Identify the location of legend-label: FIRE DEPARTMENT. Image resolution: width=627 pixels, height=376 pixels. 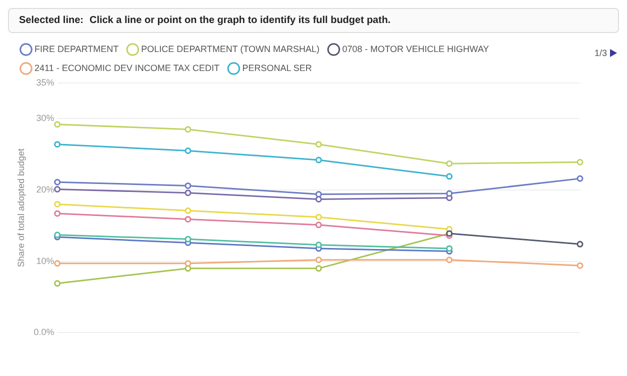
(77, 49).